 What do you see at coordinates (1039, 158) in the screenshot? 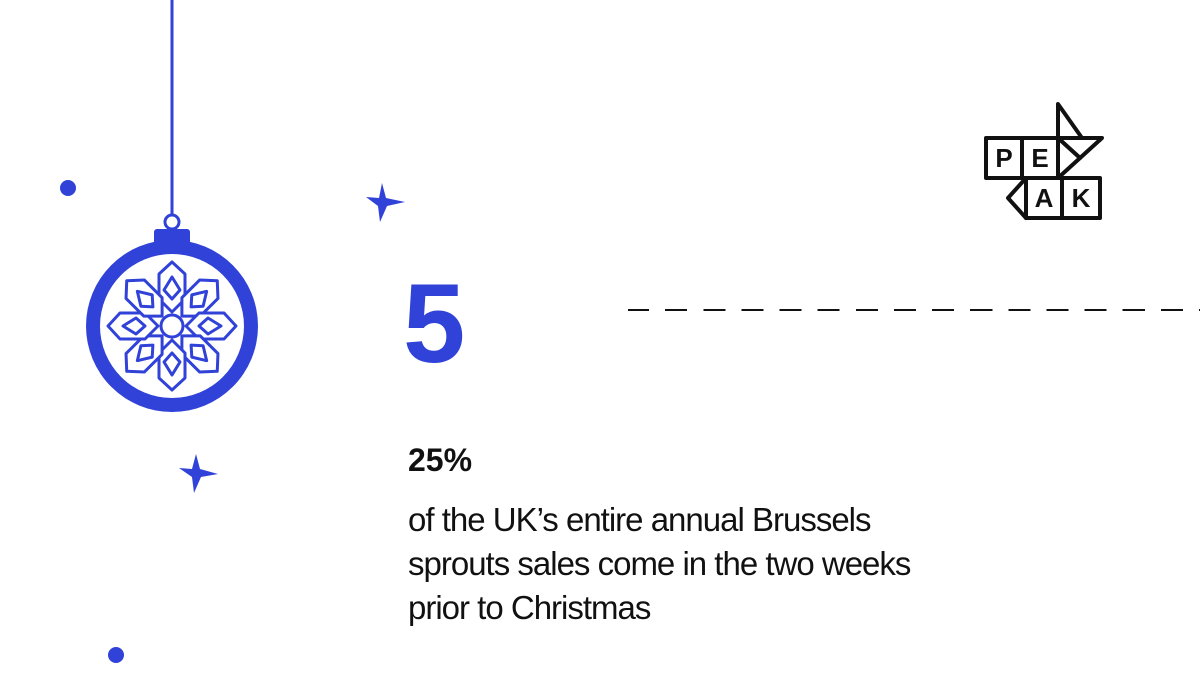
I see `logo-letter-e: E` at bounding box center [1039, 158].